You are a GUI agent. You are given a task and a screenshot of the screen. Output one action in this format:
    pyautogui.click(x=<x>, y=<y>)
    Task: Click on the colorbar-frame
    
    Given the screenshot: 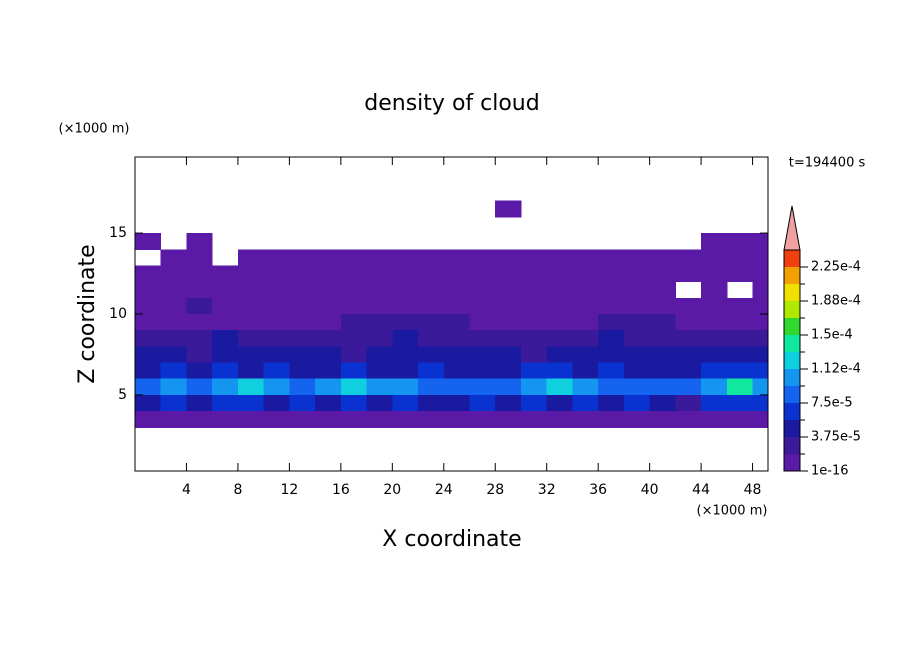 What is the action you would take?
    pyautogui.click(x=792, y=360)
    